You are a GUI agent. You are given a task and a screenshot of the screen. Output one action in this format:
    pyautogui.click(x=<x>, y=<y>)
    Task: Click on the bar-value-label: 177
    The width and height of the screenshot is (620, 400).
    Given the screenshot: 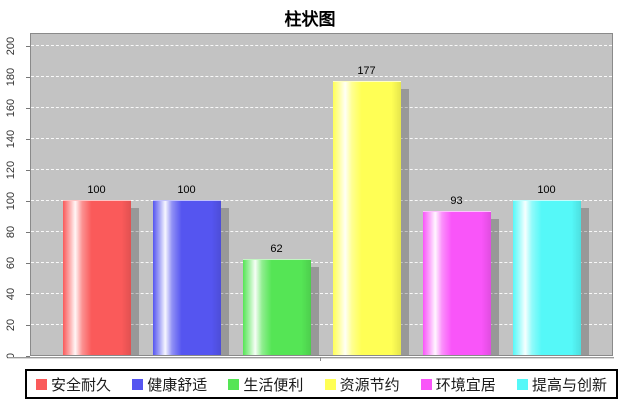 What is the action you would take?
    pyautogui.click(x=366, y=70)
    